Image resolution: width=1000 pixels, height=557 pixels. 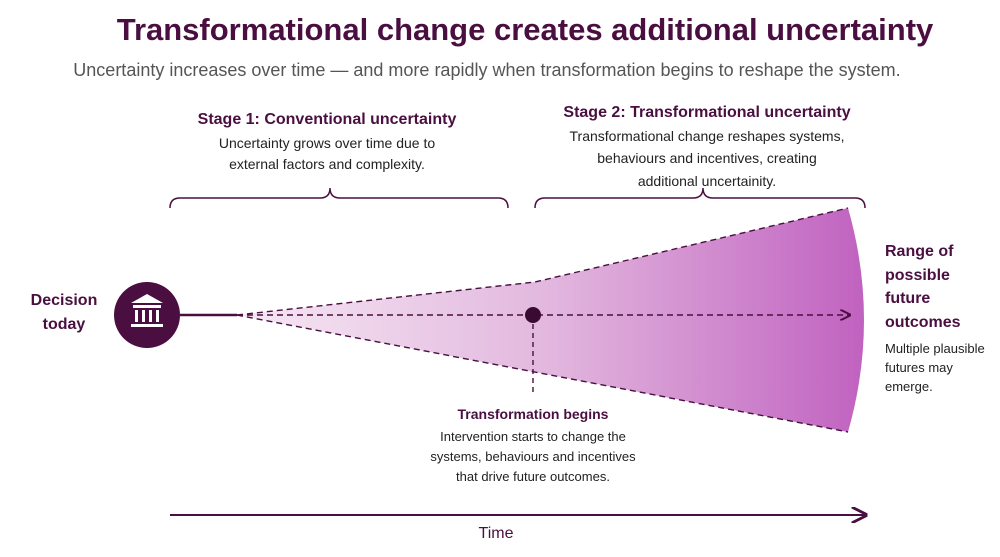 What do you see at coordinates (533, 436) in the screenshot?
I see `transformation-text: Intervention starts to change the` at bounding box center [533, 436].